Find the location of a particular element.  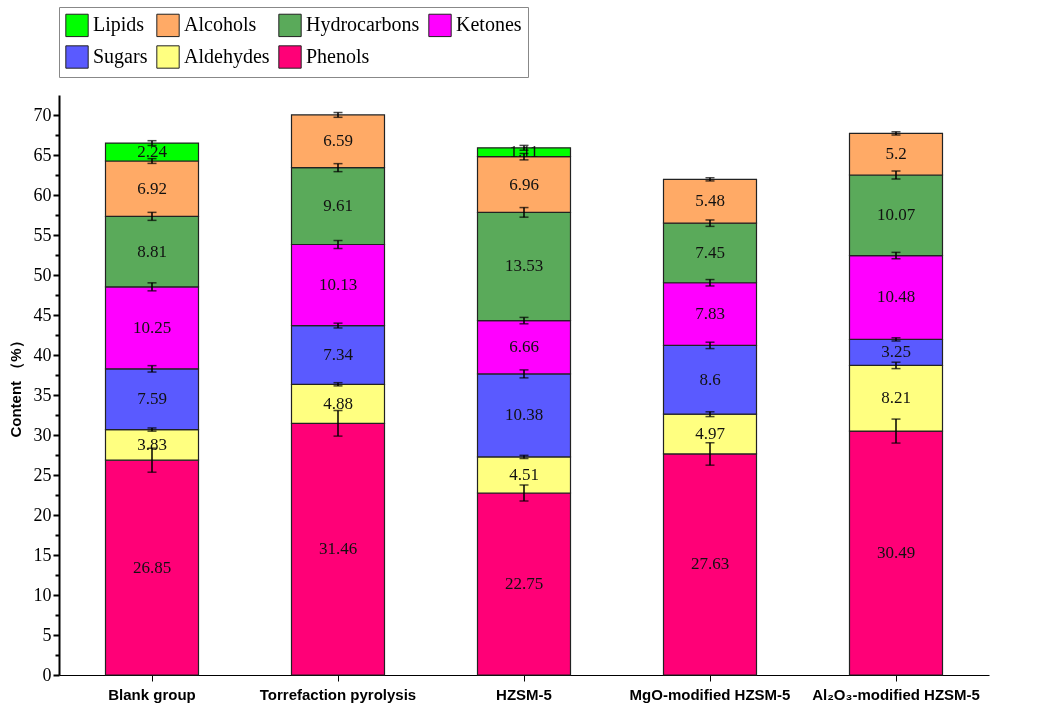

y-tick-label: 0 is located at coordinates (47, 674).